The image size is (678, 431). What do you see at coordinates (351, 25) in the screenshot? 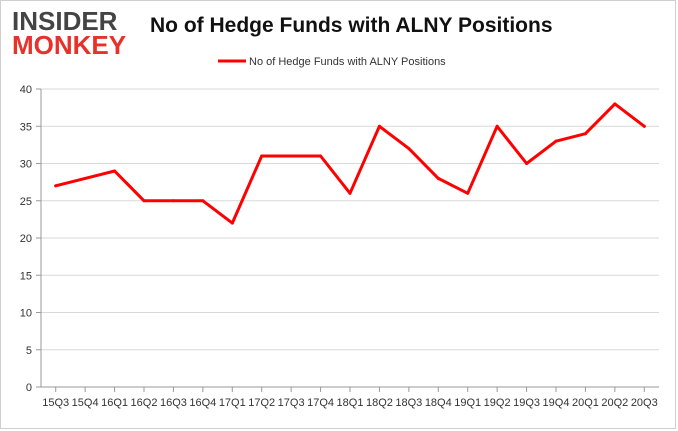
I see `chart-title: No of Hedge Funds with ALNY Positions` at bounding box center [351, 25].